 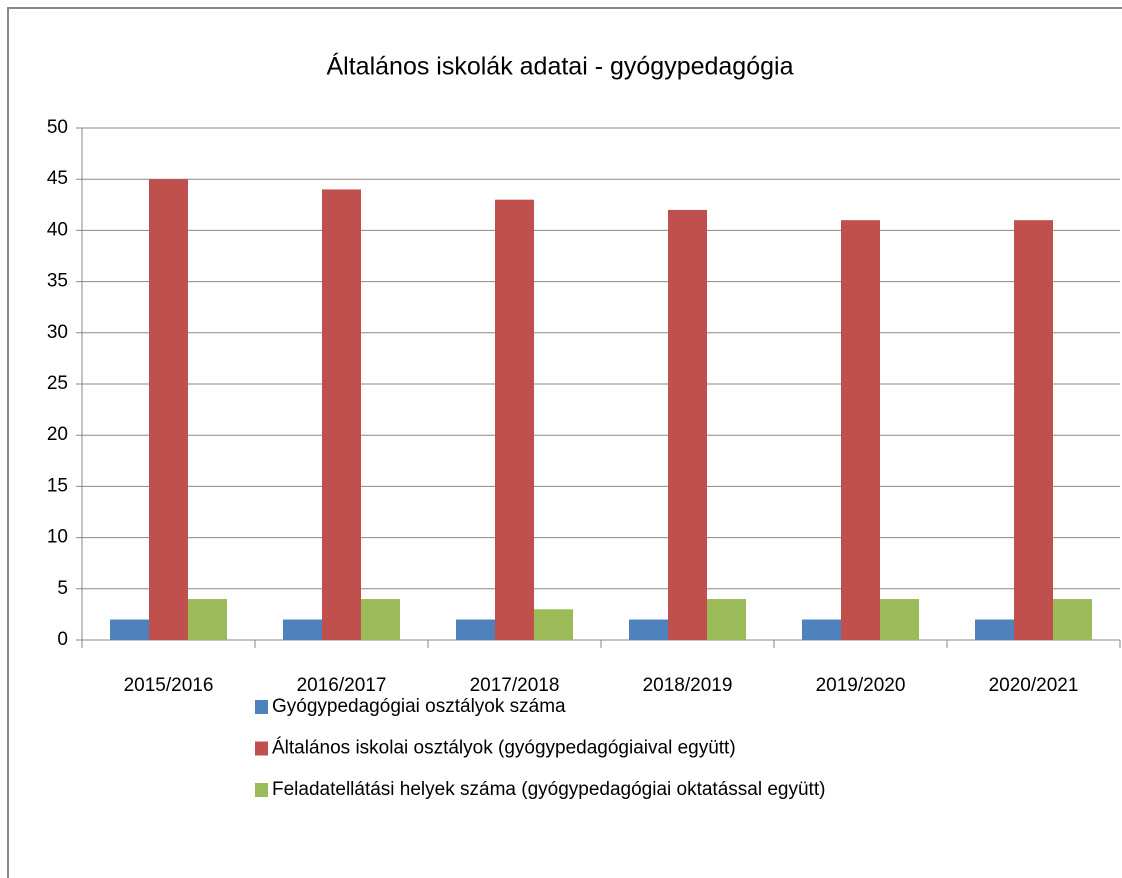 I want to click on y-tick-label: 35, so click(x=57, y=281).